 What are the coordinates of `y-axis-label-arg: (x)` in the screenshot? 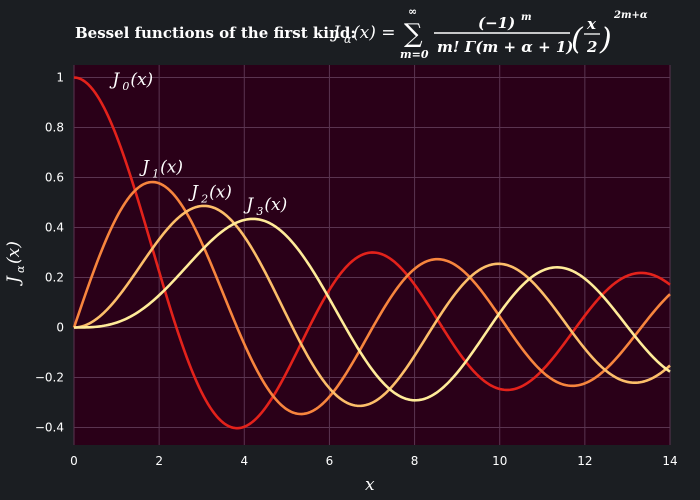 It's located at (14, 252).